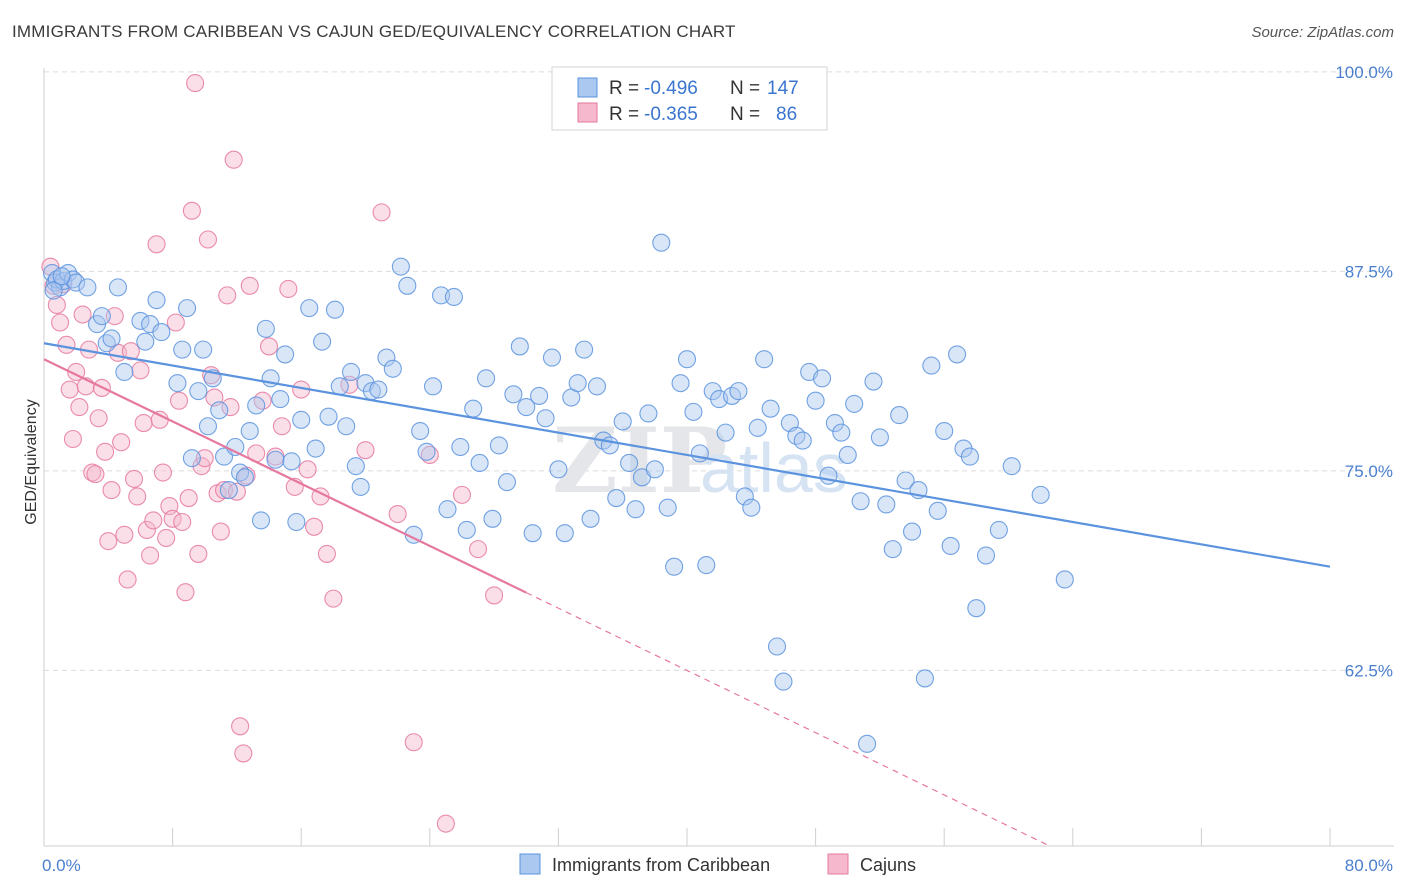 Image resolution: width=1406 pixels, height=892 pixels. Describe the element at coordinates (639, 461) in the screenshot. I see `watermark-zip: ZIP` at that location.